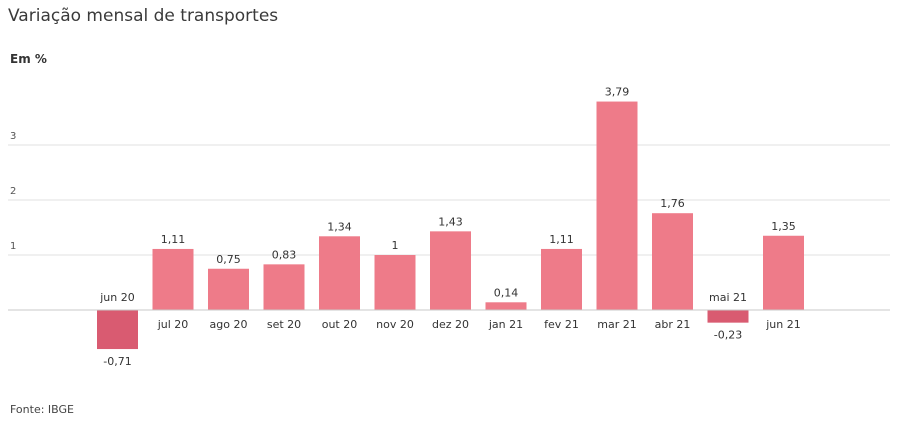  Describe the element at coordinates (673, 324) in the screenshot. I see `category-label: abr 21` at that location.